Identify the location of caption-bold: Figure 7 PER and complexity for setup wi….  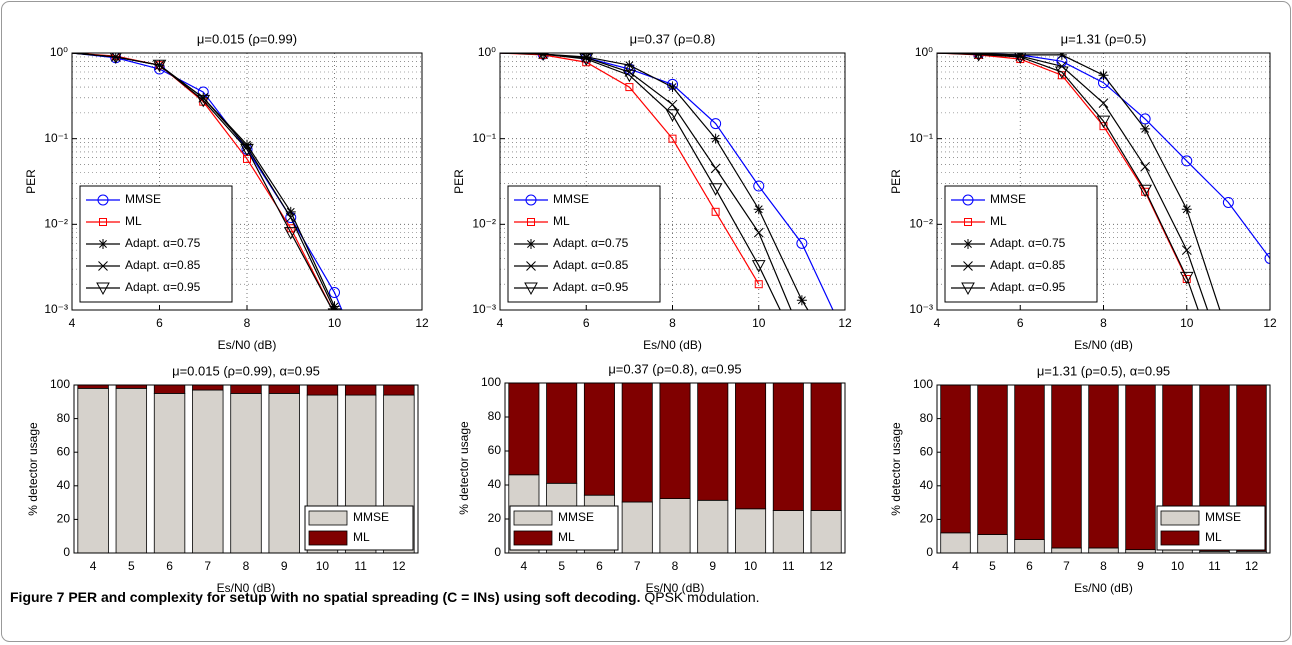
(325, 597).